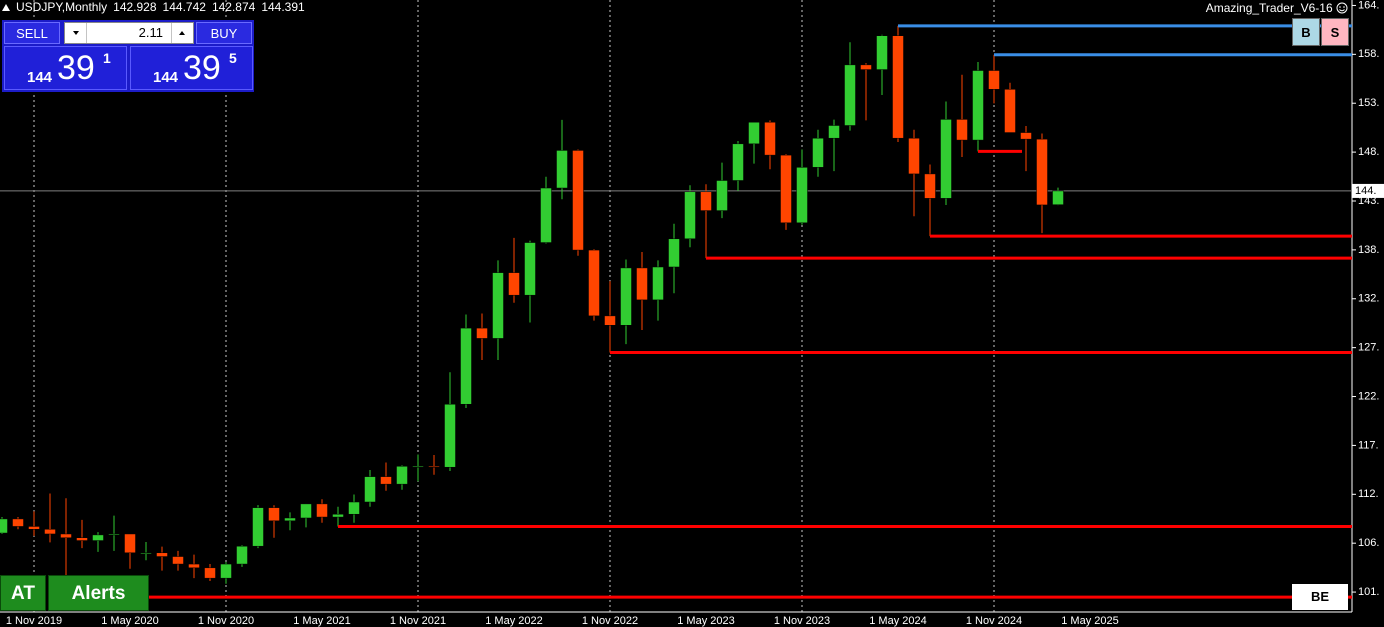 This screenshot has height=627, width=1384. Describe the element at coordinates (610, 621) in the screenshot. I see `x-tick-label: 1 Nov 2022` at that location.